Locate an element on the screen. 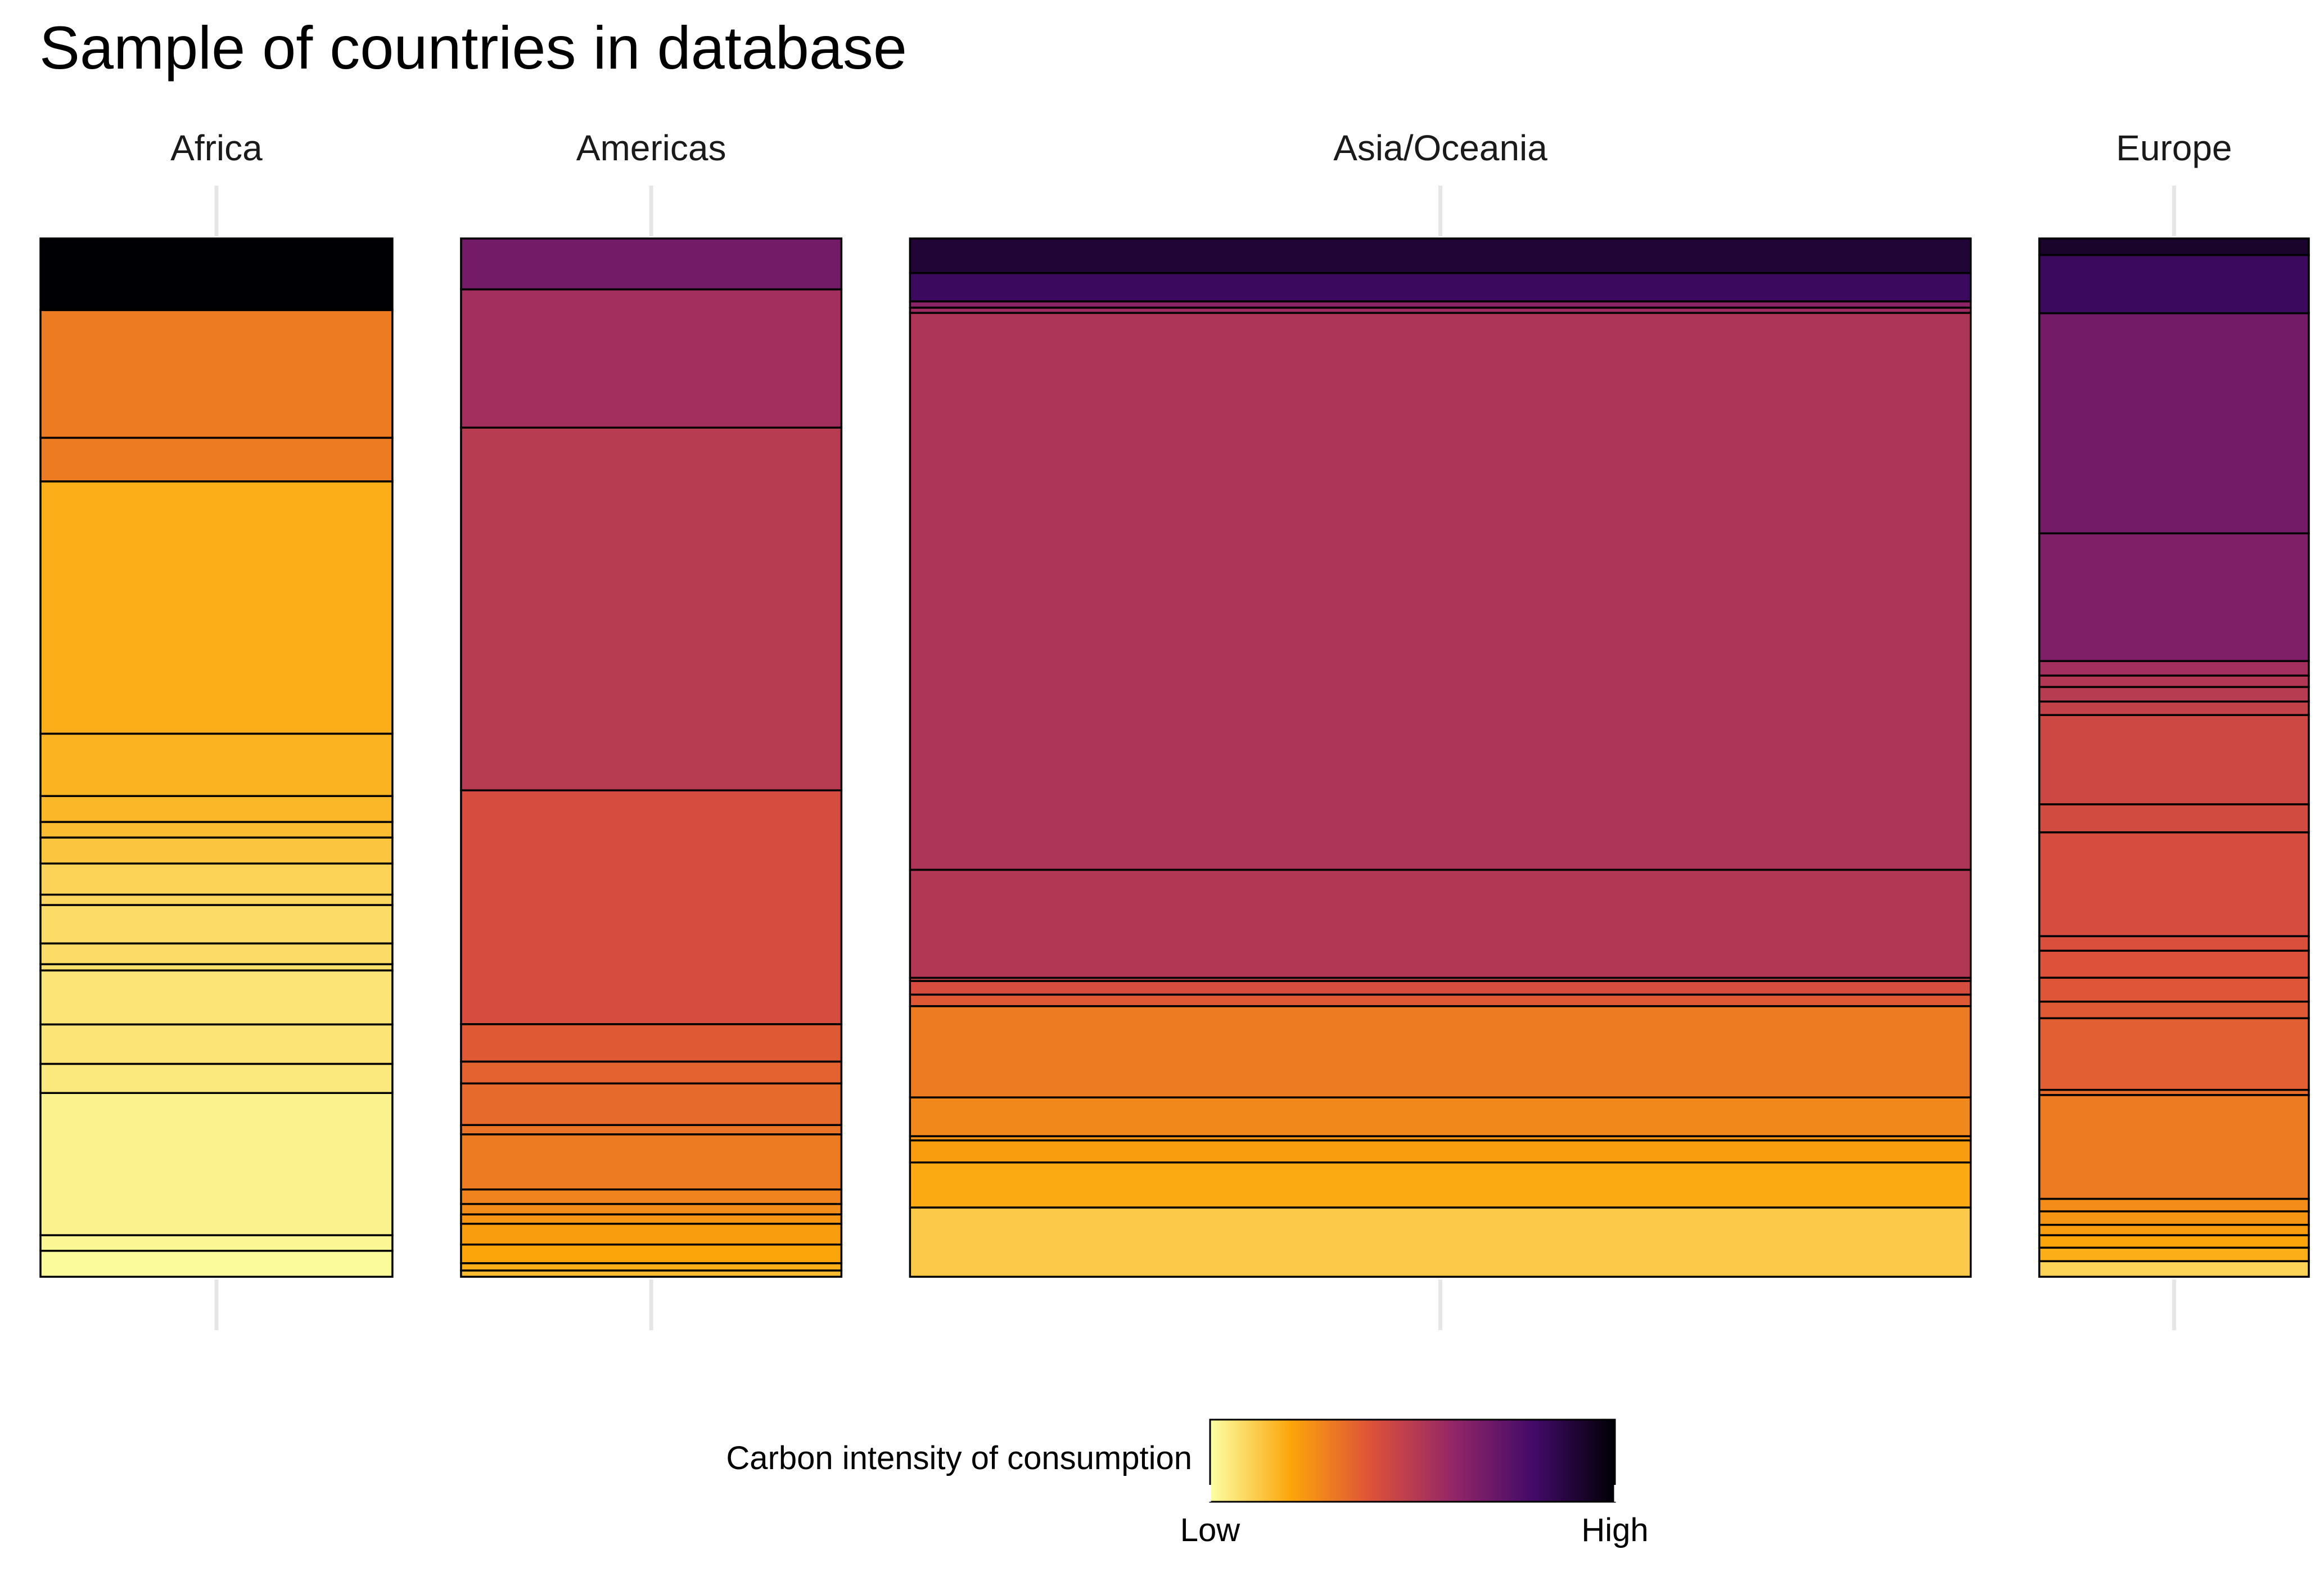 The width and height of the screenshot is (2324, 1594). facet-label: Americas is located at coordinates (651, 148).